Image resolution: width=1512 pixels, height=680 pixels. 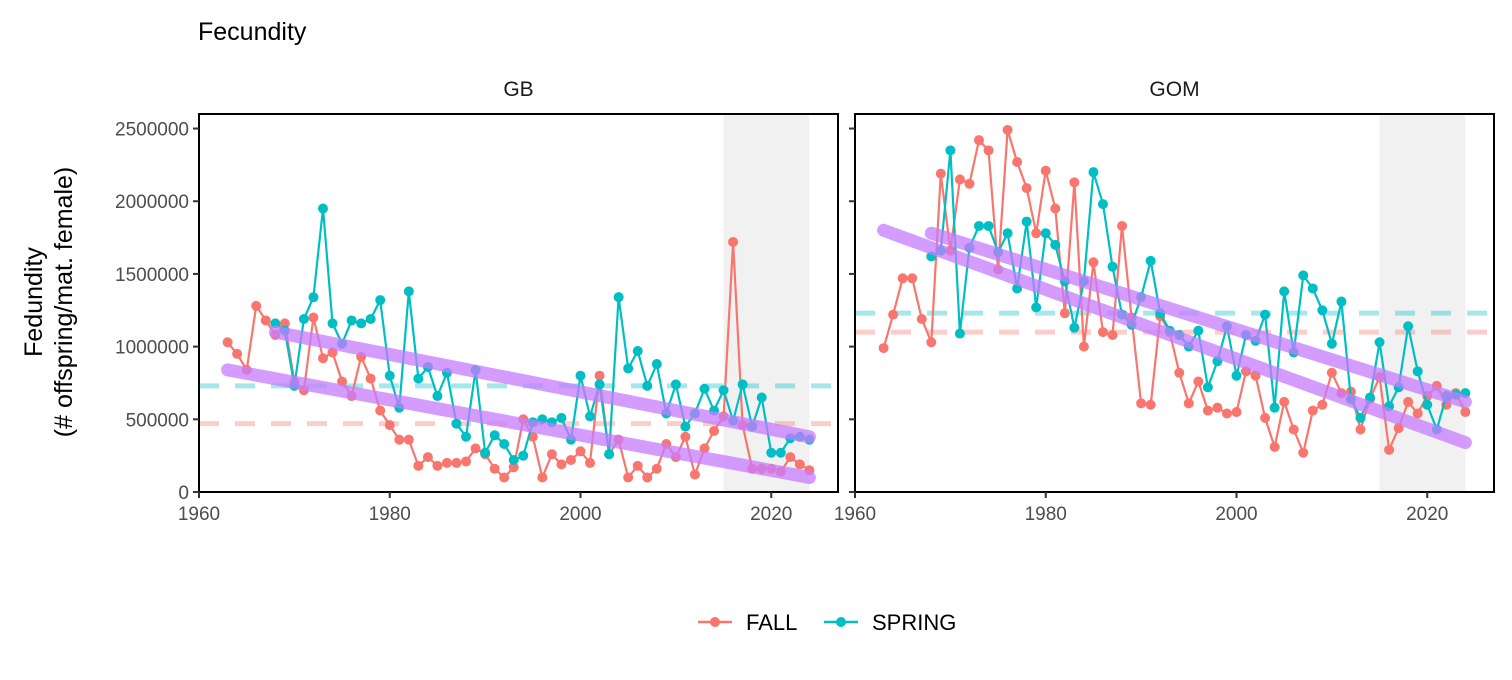 I want to click on y-tick-label: 500000, so click(x=157, y=420).